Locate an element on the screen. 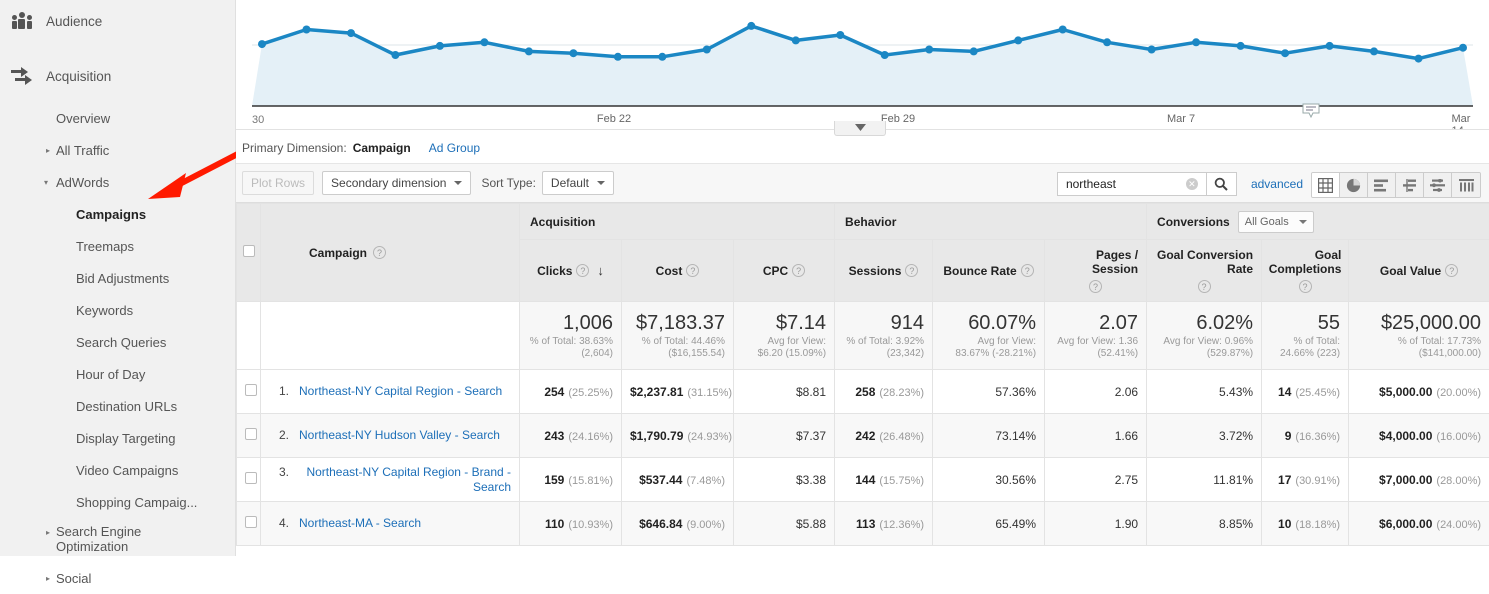 The width and height of the screenshot is (1489, 594). column-header-goal-completions: Goal Completions ? is located at coordinates (1305, 271).